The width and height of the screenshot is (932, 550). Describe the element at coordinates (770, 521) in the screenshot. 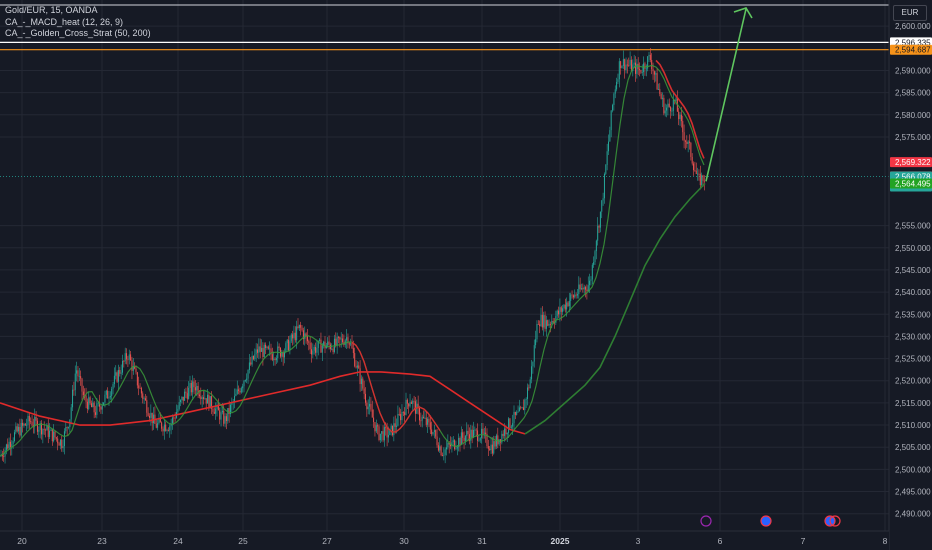

I see `event-markers` at that location.